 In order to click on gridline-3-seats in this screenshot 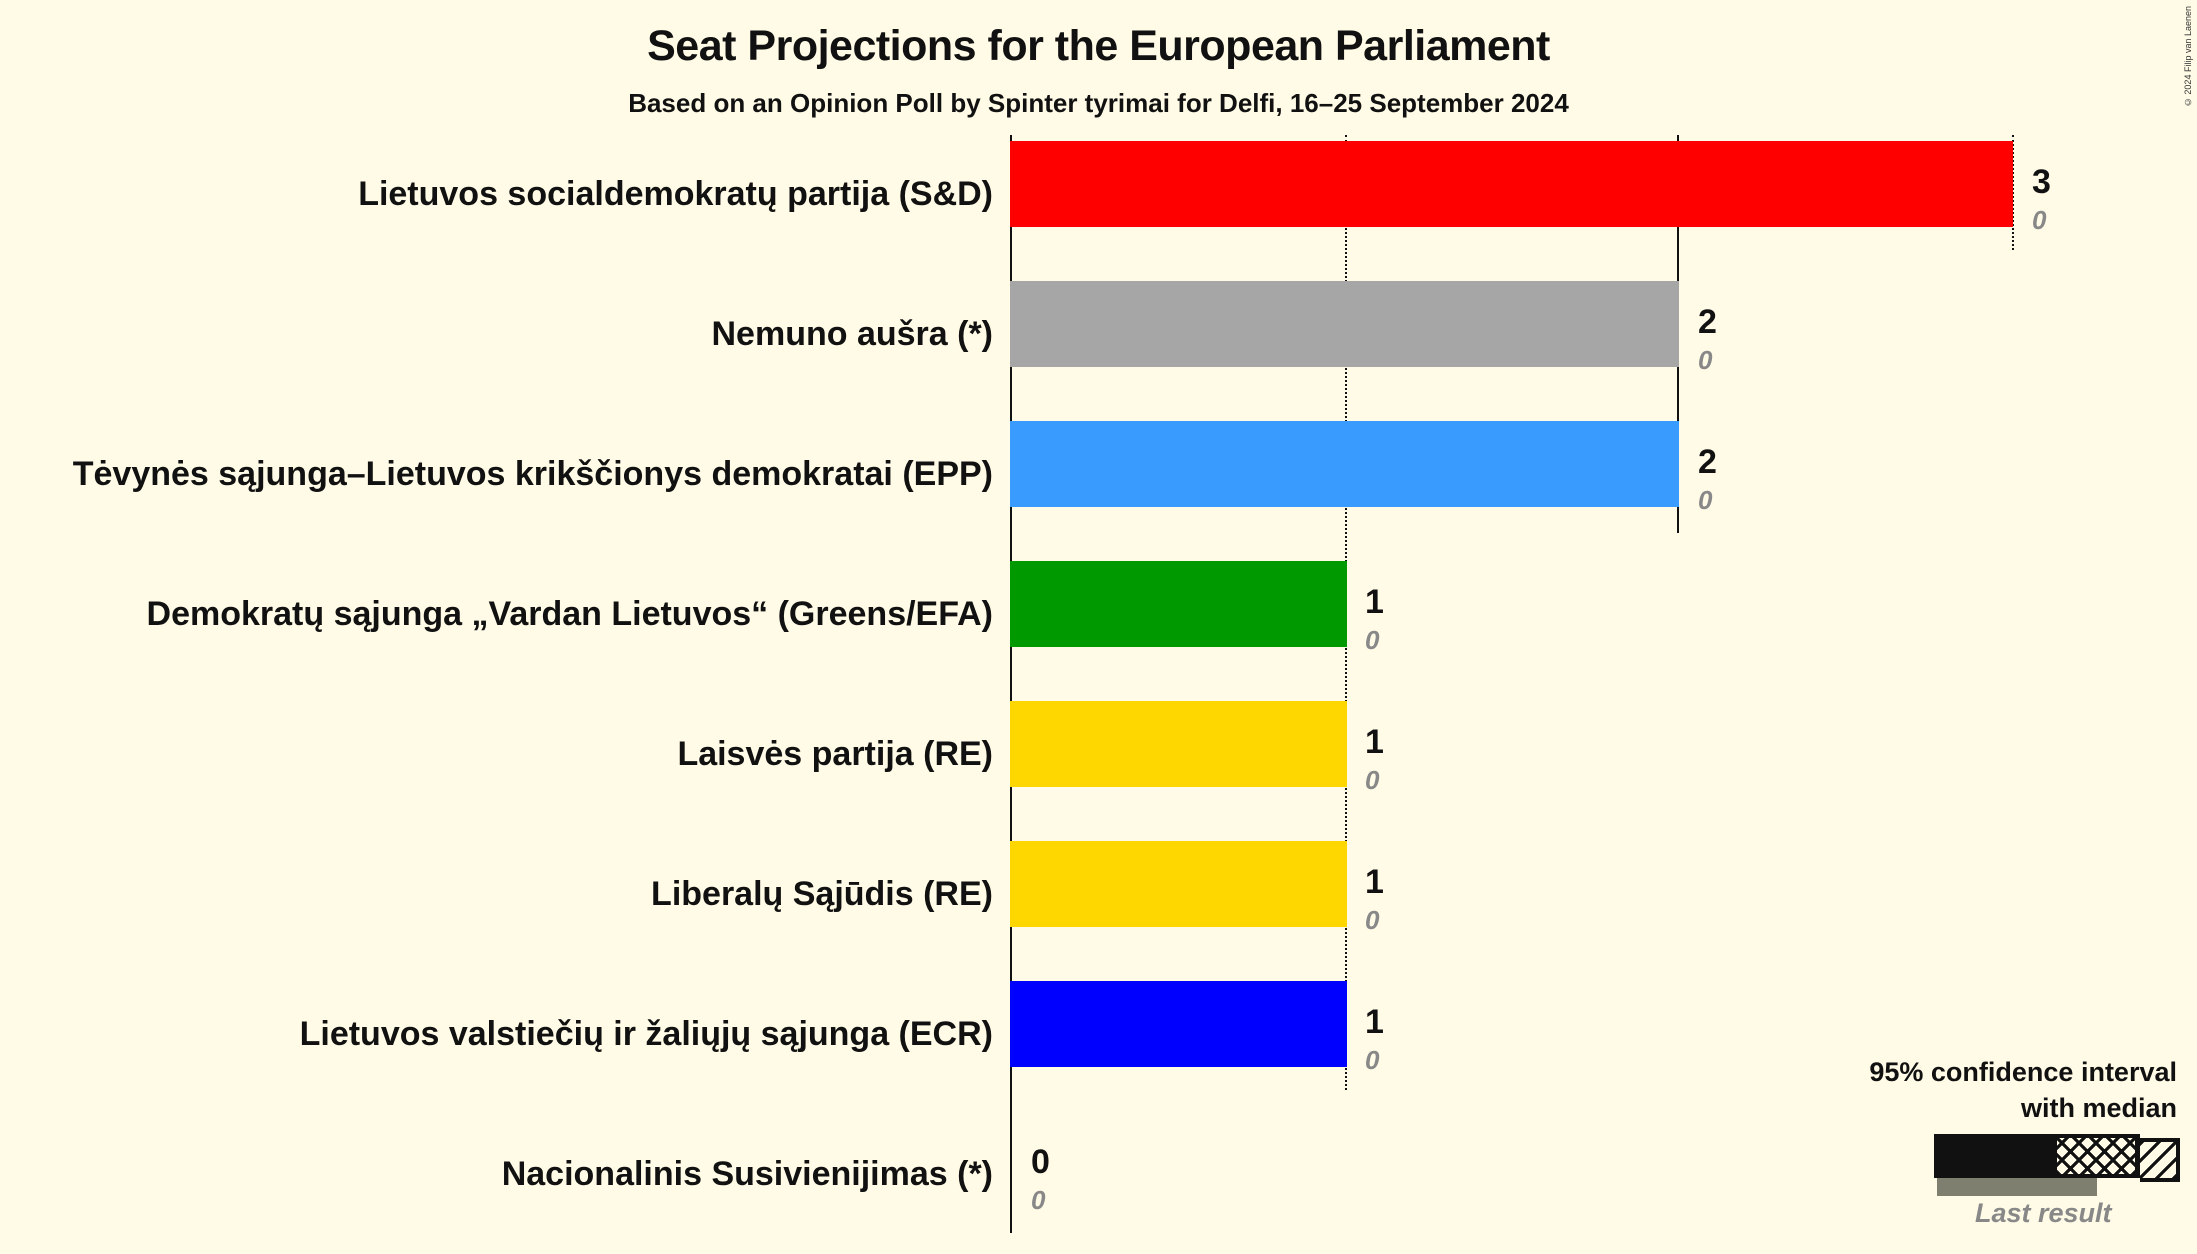, I will do `click(2013, 192)`.